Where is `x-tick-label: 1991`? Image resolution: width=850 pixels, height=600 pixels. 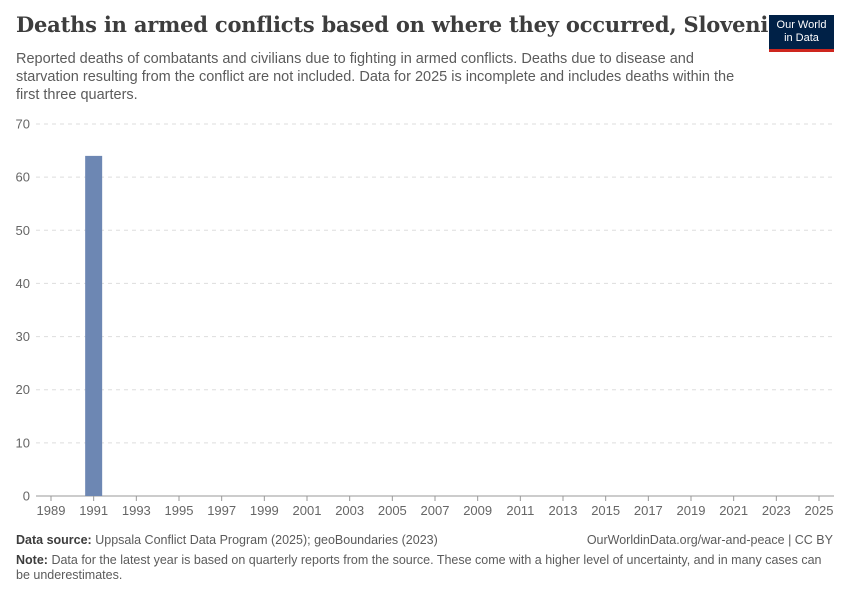 x-tick-label: 1991 is located at coordinates (93, 510).